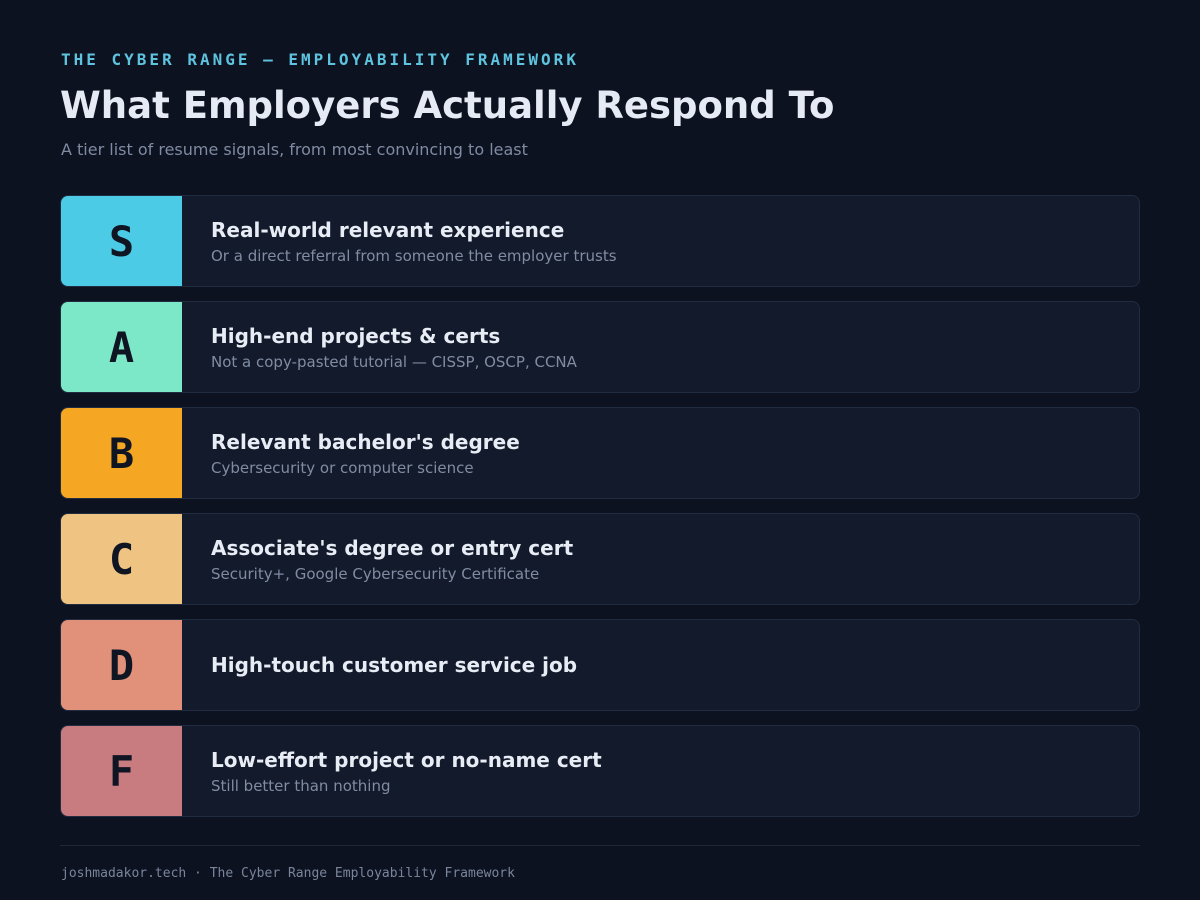 This screenshot has height=900, width=1200. I want to click on tier-badge-f: F, so click(121, 771).